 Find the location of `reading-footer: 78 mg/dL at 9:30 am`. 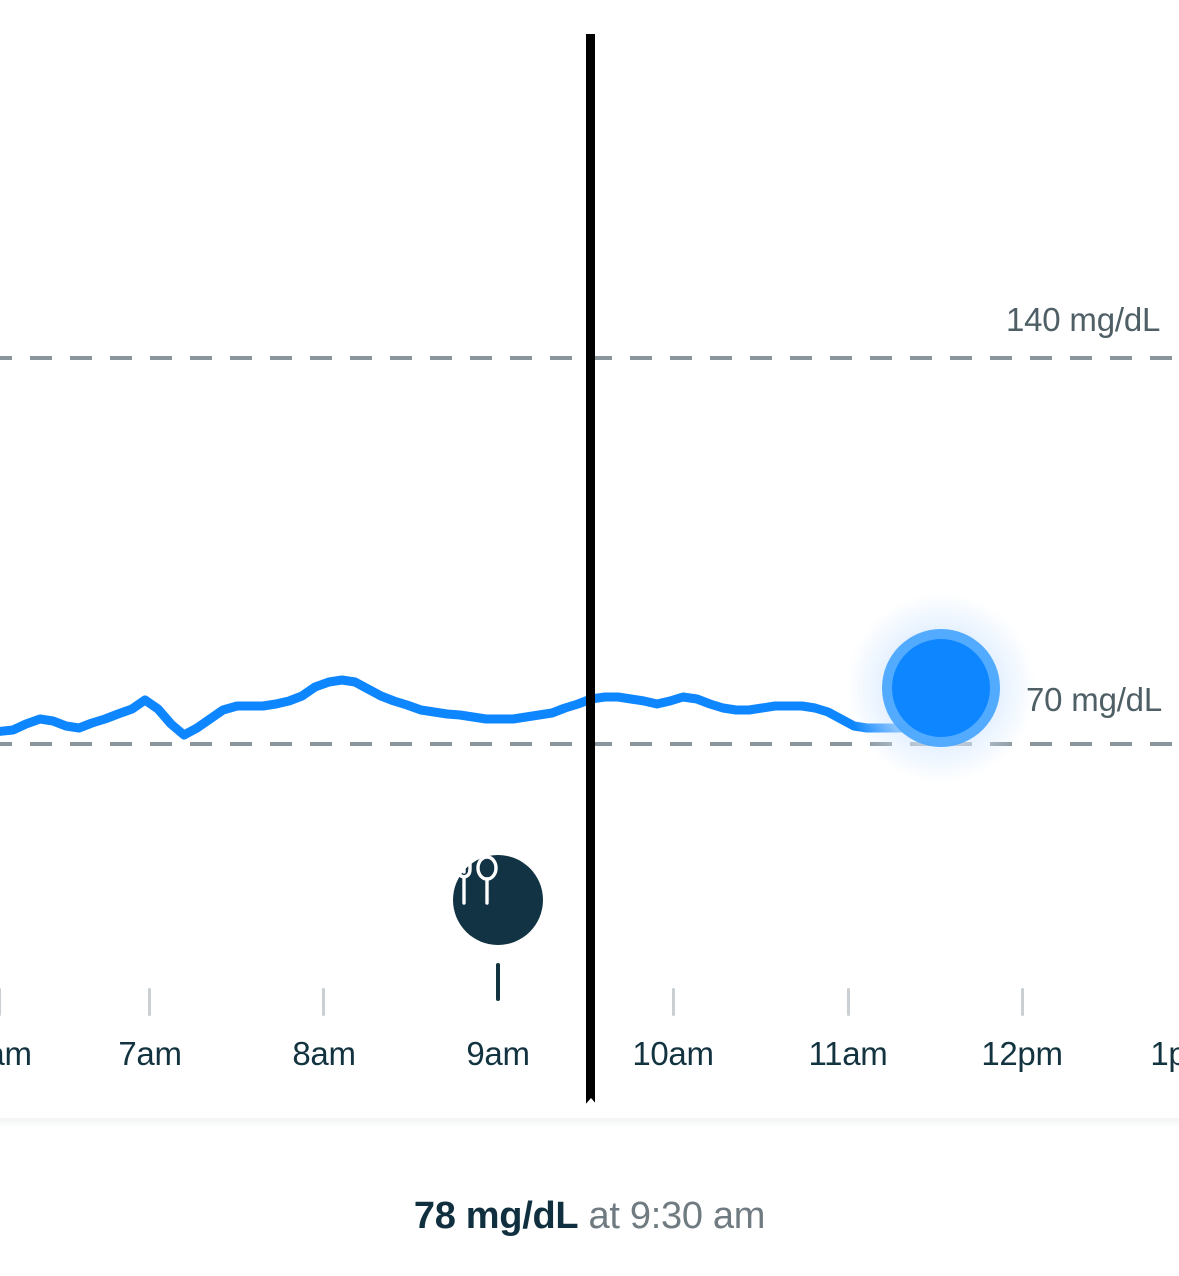

reading-footer: 78 mg/dL at 9:30 am is located at coordinates (589, 1216).